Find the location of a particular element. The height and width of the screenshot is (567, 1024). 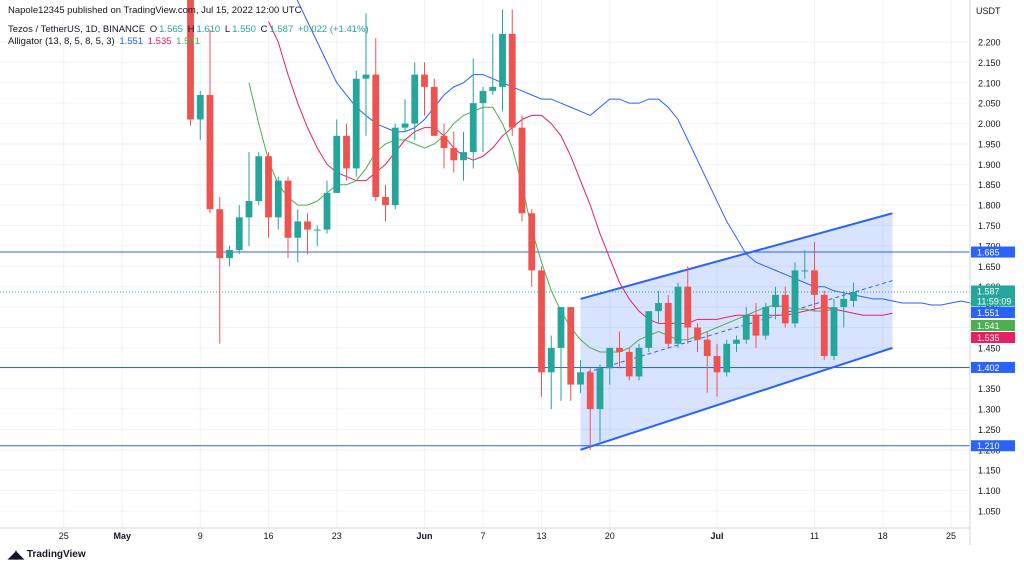

price-tick-label: 1.450 is located at coordinates (989, 348).